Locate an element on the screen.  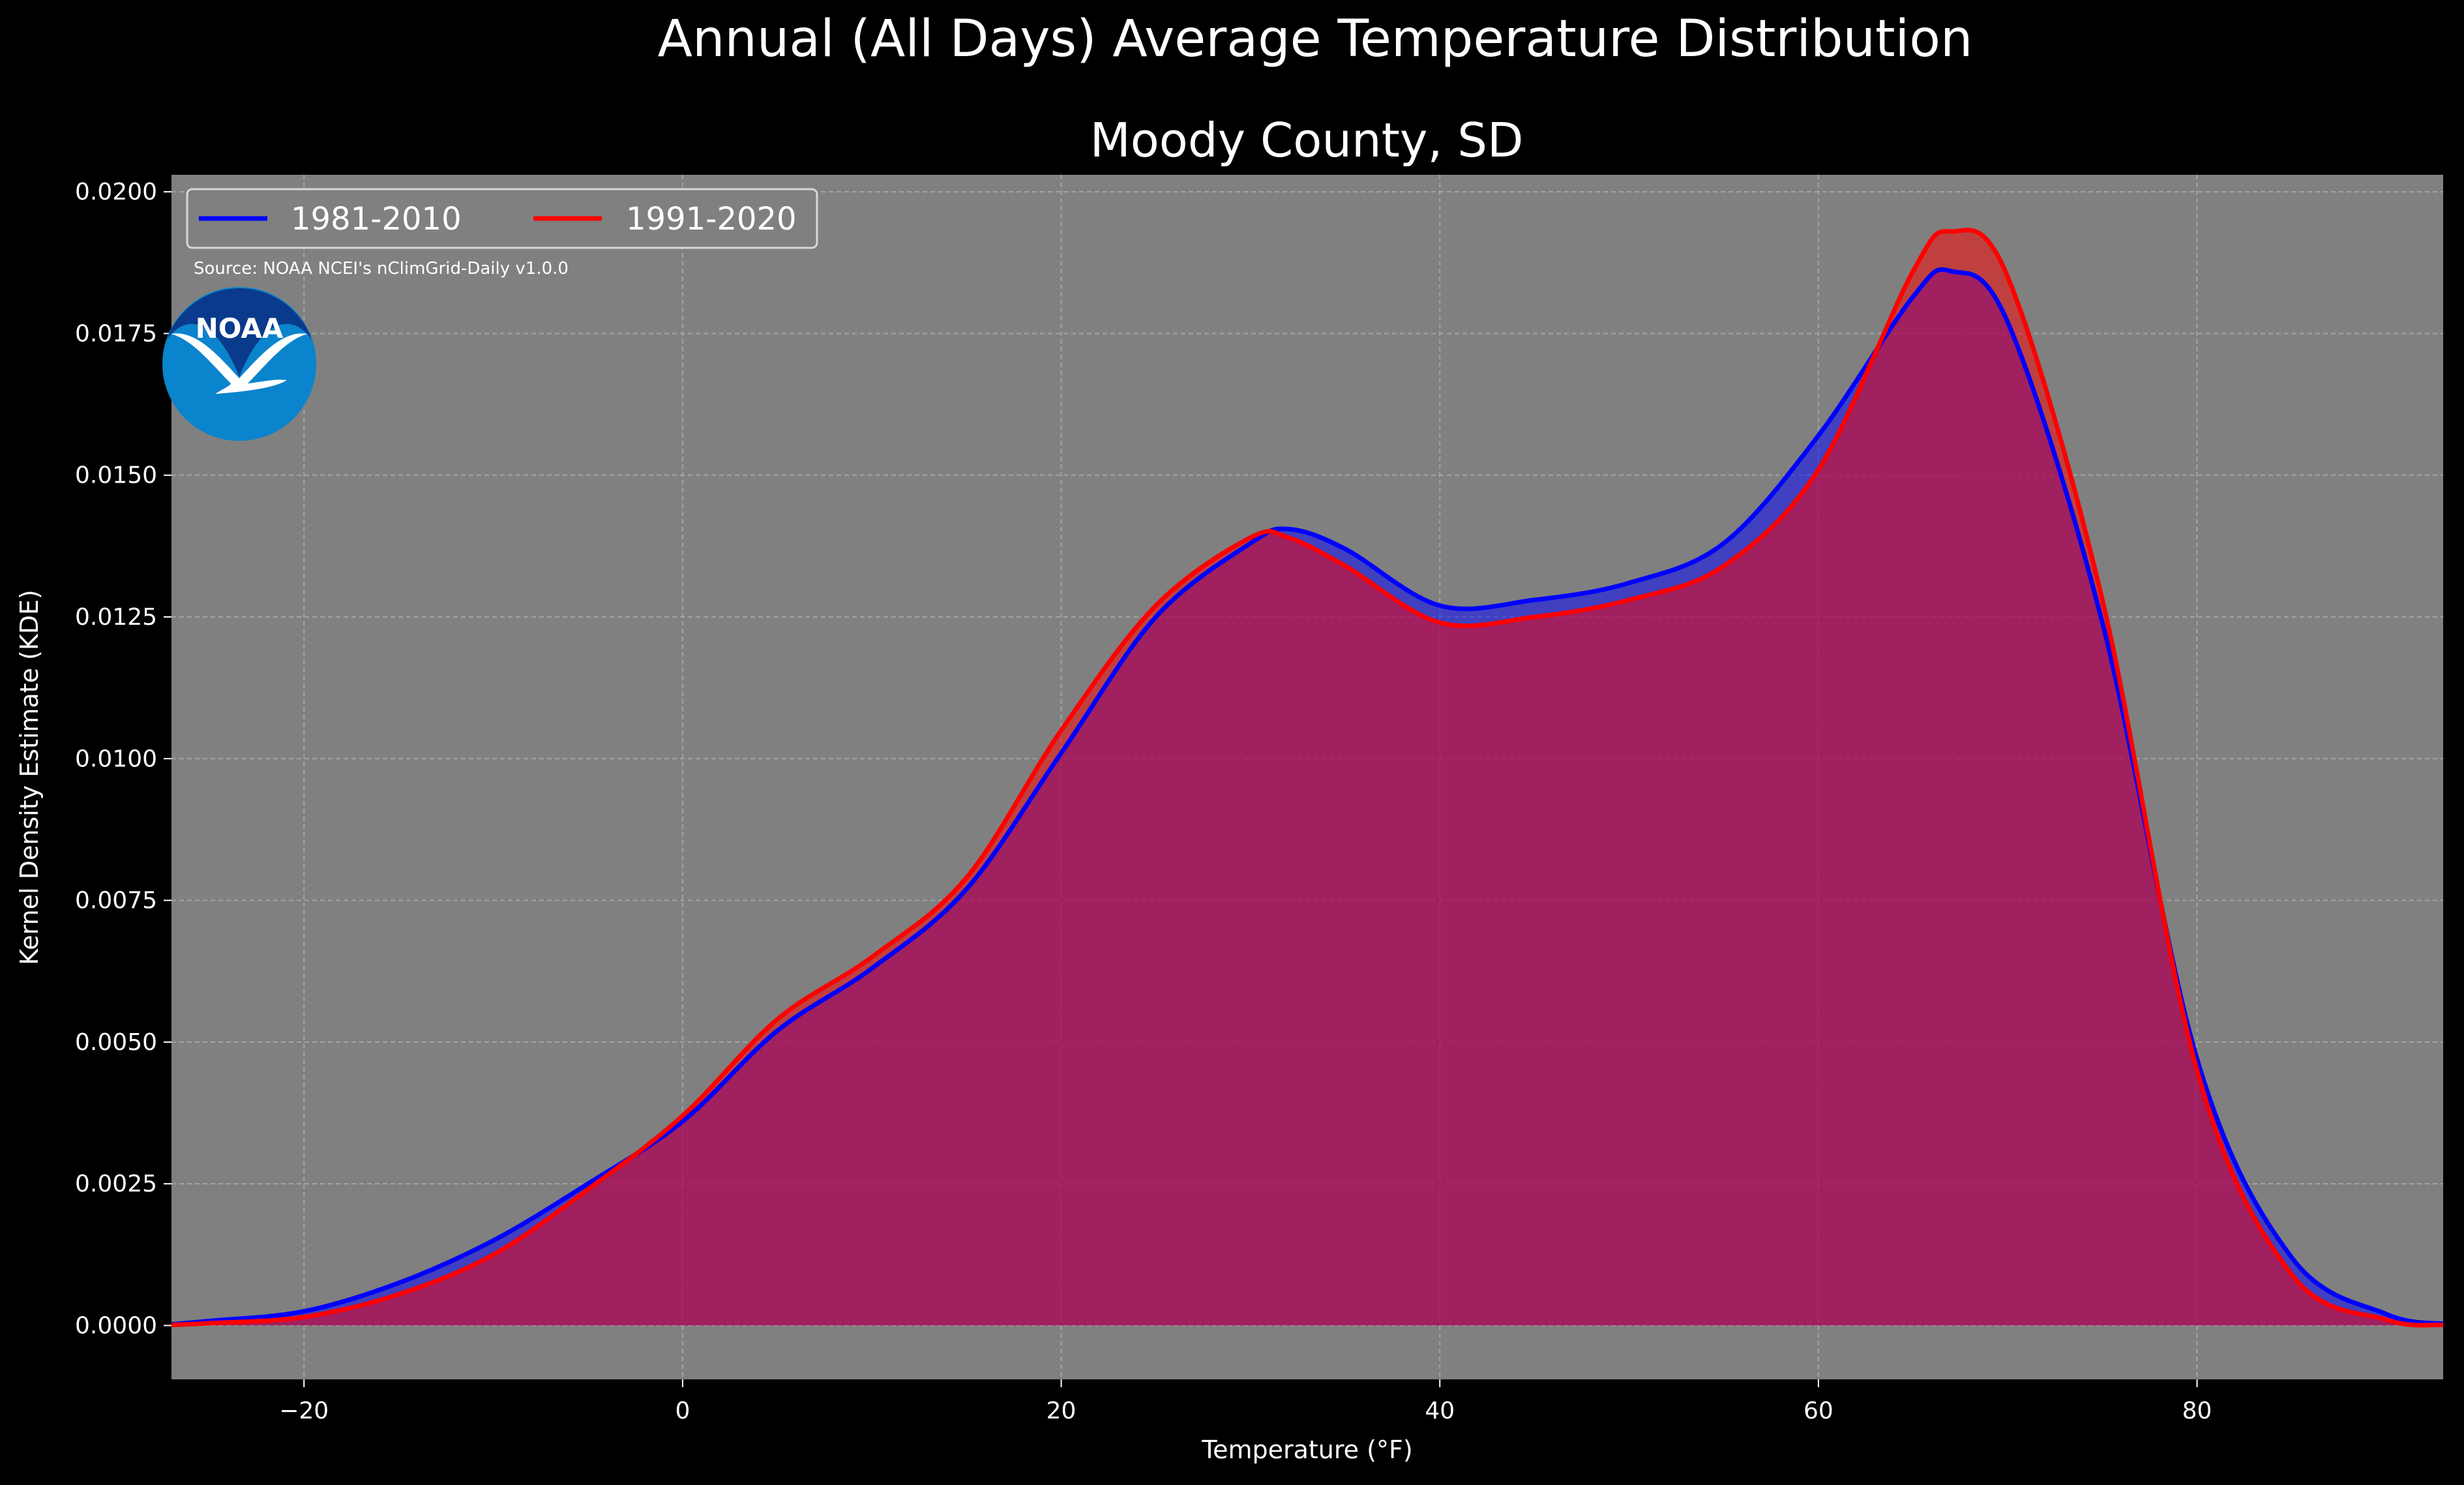
noaa-logo-bird is located at coordinates (239, 363).